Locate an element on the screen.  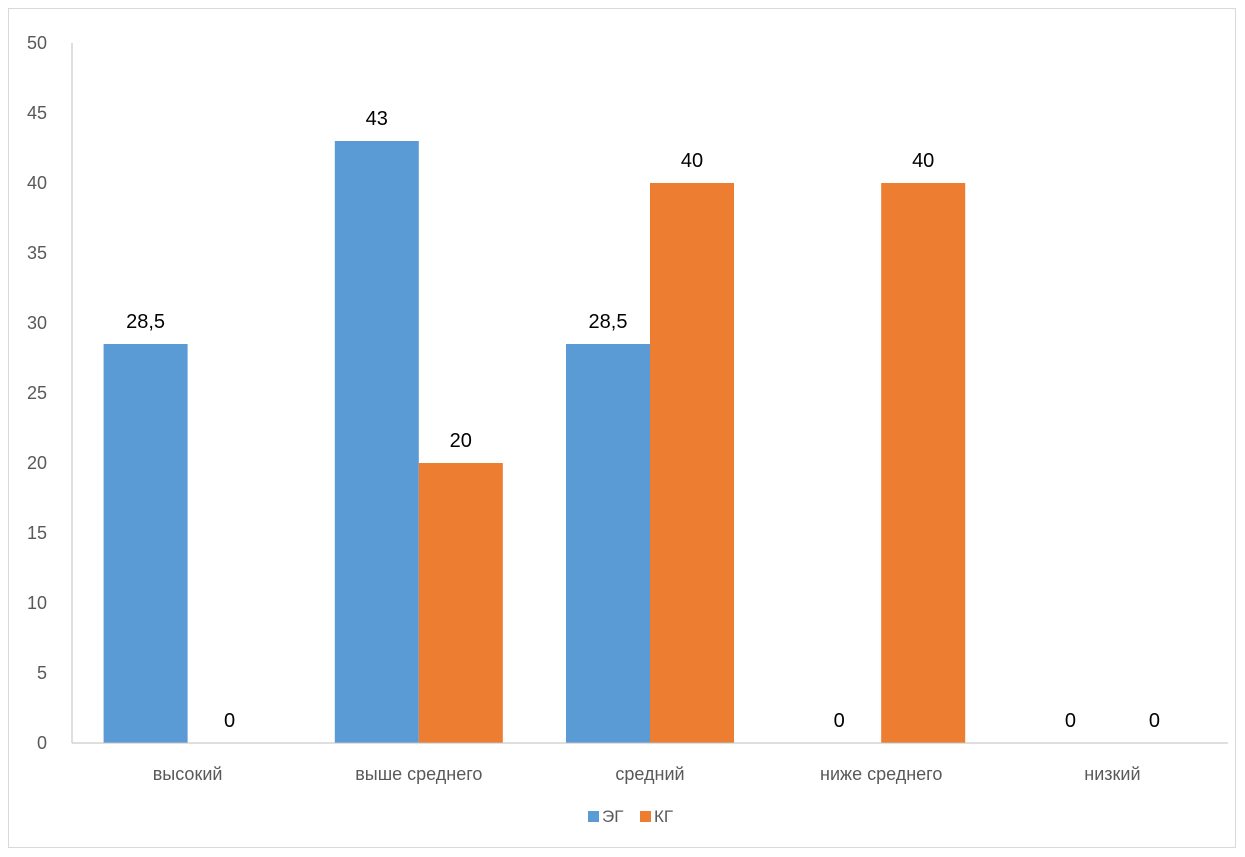
y-tick-label: 15 is located at coordinates (37, 533).